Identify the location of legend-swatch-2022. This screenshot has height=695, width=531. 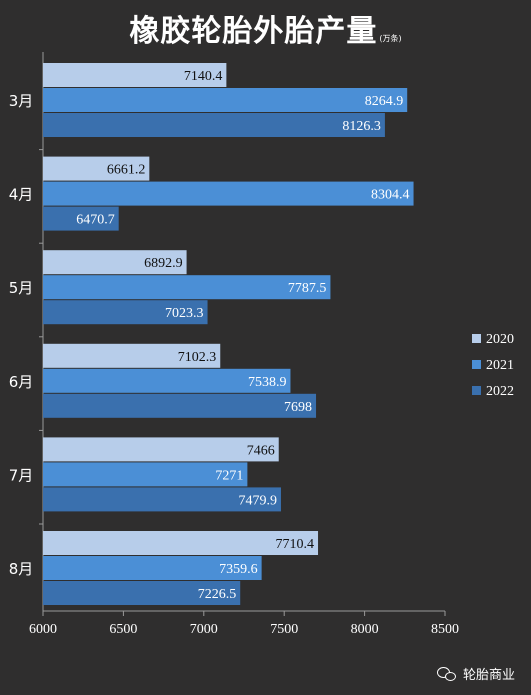
(476, 390).